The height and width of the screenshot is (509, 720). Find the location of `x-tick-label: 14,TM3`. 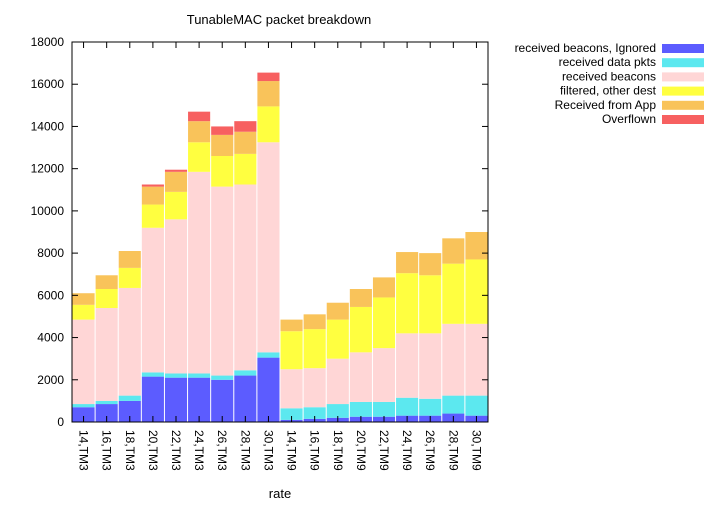

x-tick-label: 14,TM3 is located at coordinates (84, 450).